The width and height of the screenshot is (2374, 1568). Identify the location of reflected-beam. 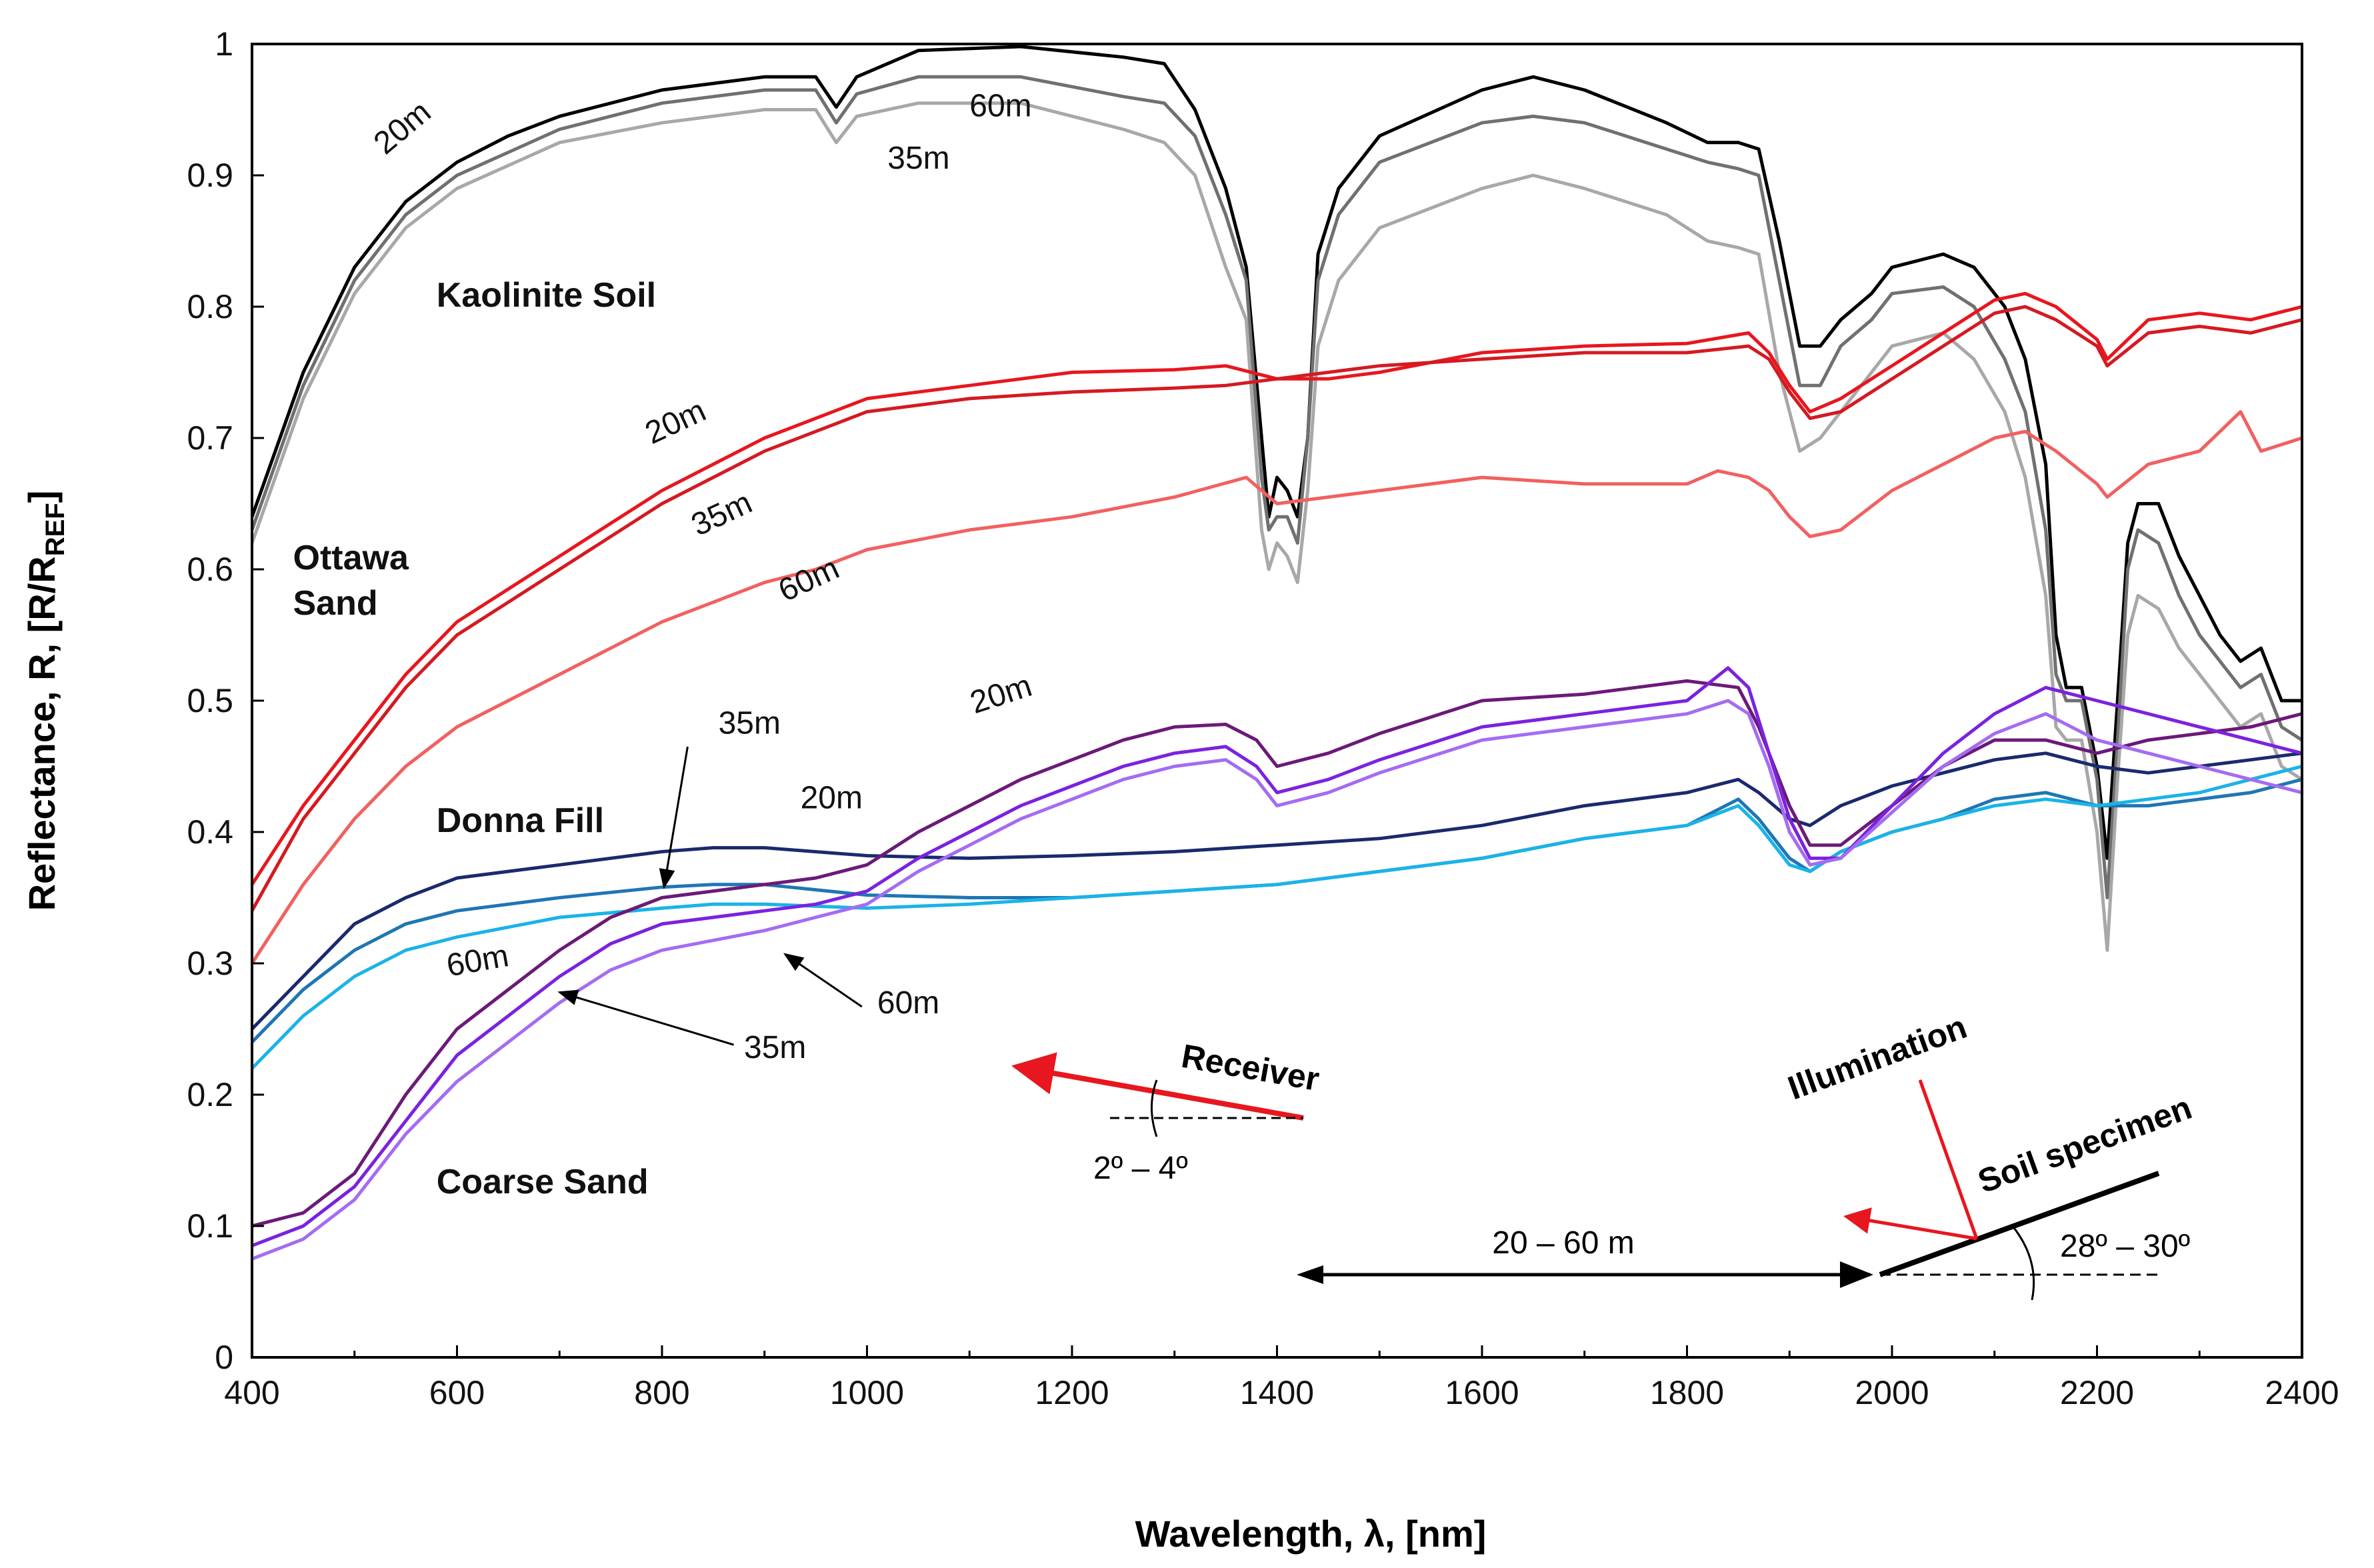
(1910, 1224).